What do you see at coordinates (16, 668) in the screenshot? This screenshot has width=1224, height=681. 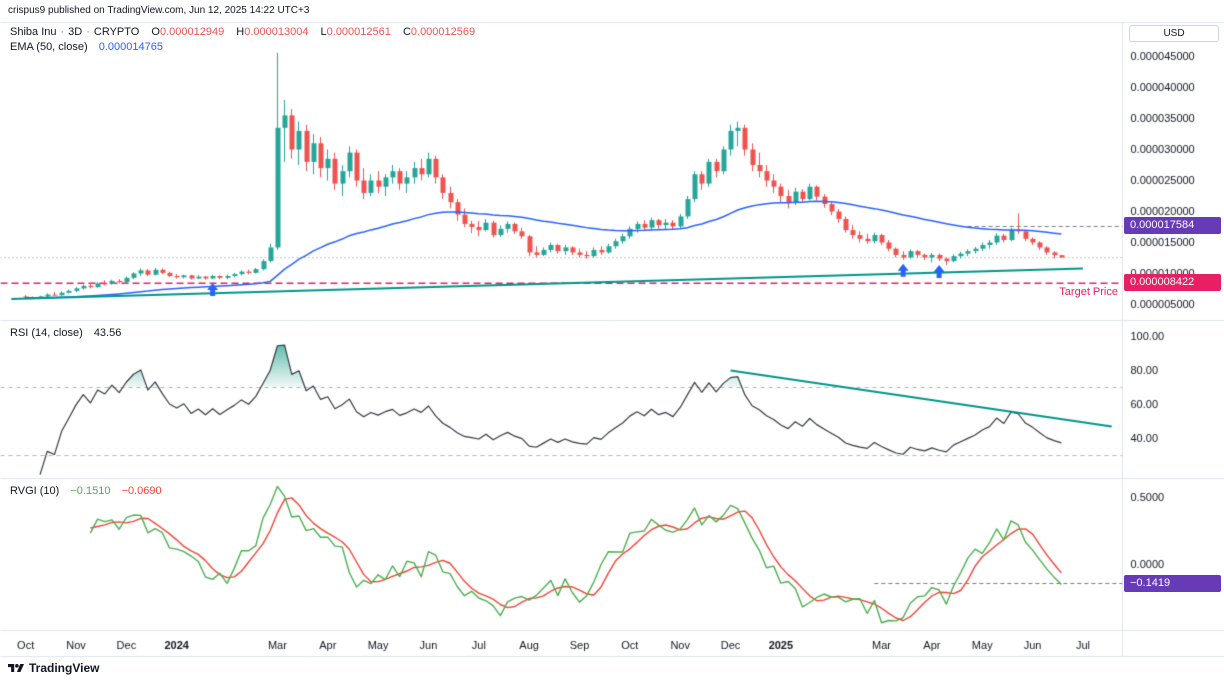 I see `tradingview-logo-icon` at bounding box center [16, 668].